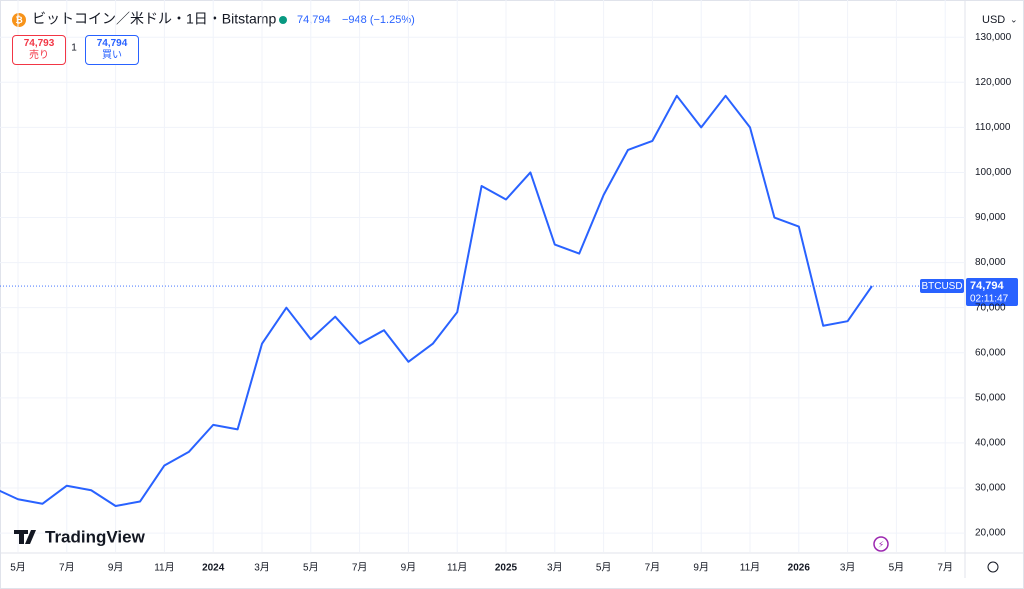 The width and height of the screenshot is (1024, 589). I want to click on buy-price: 74,794, so click(112, 43).